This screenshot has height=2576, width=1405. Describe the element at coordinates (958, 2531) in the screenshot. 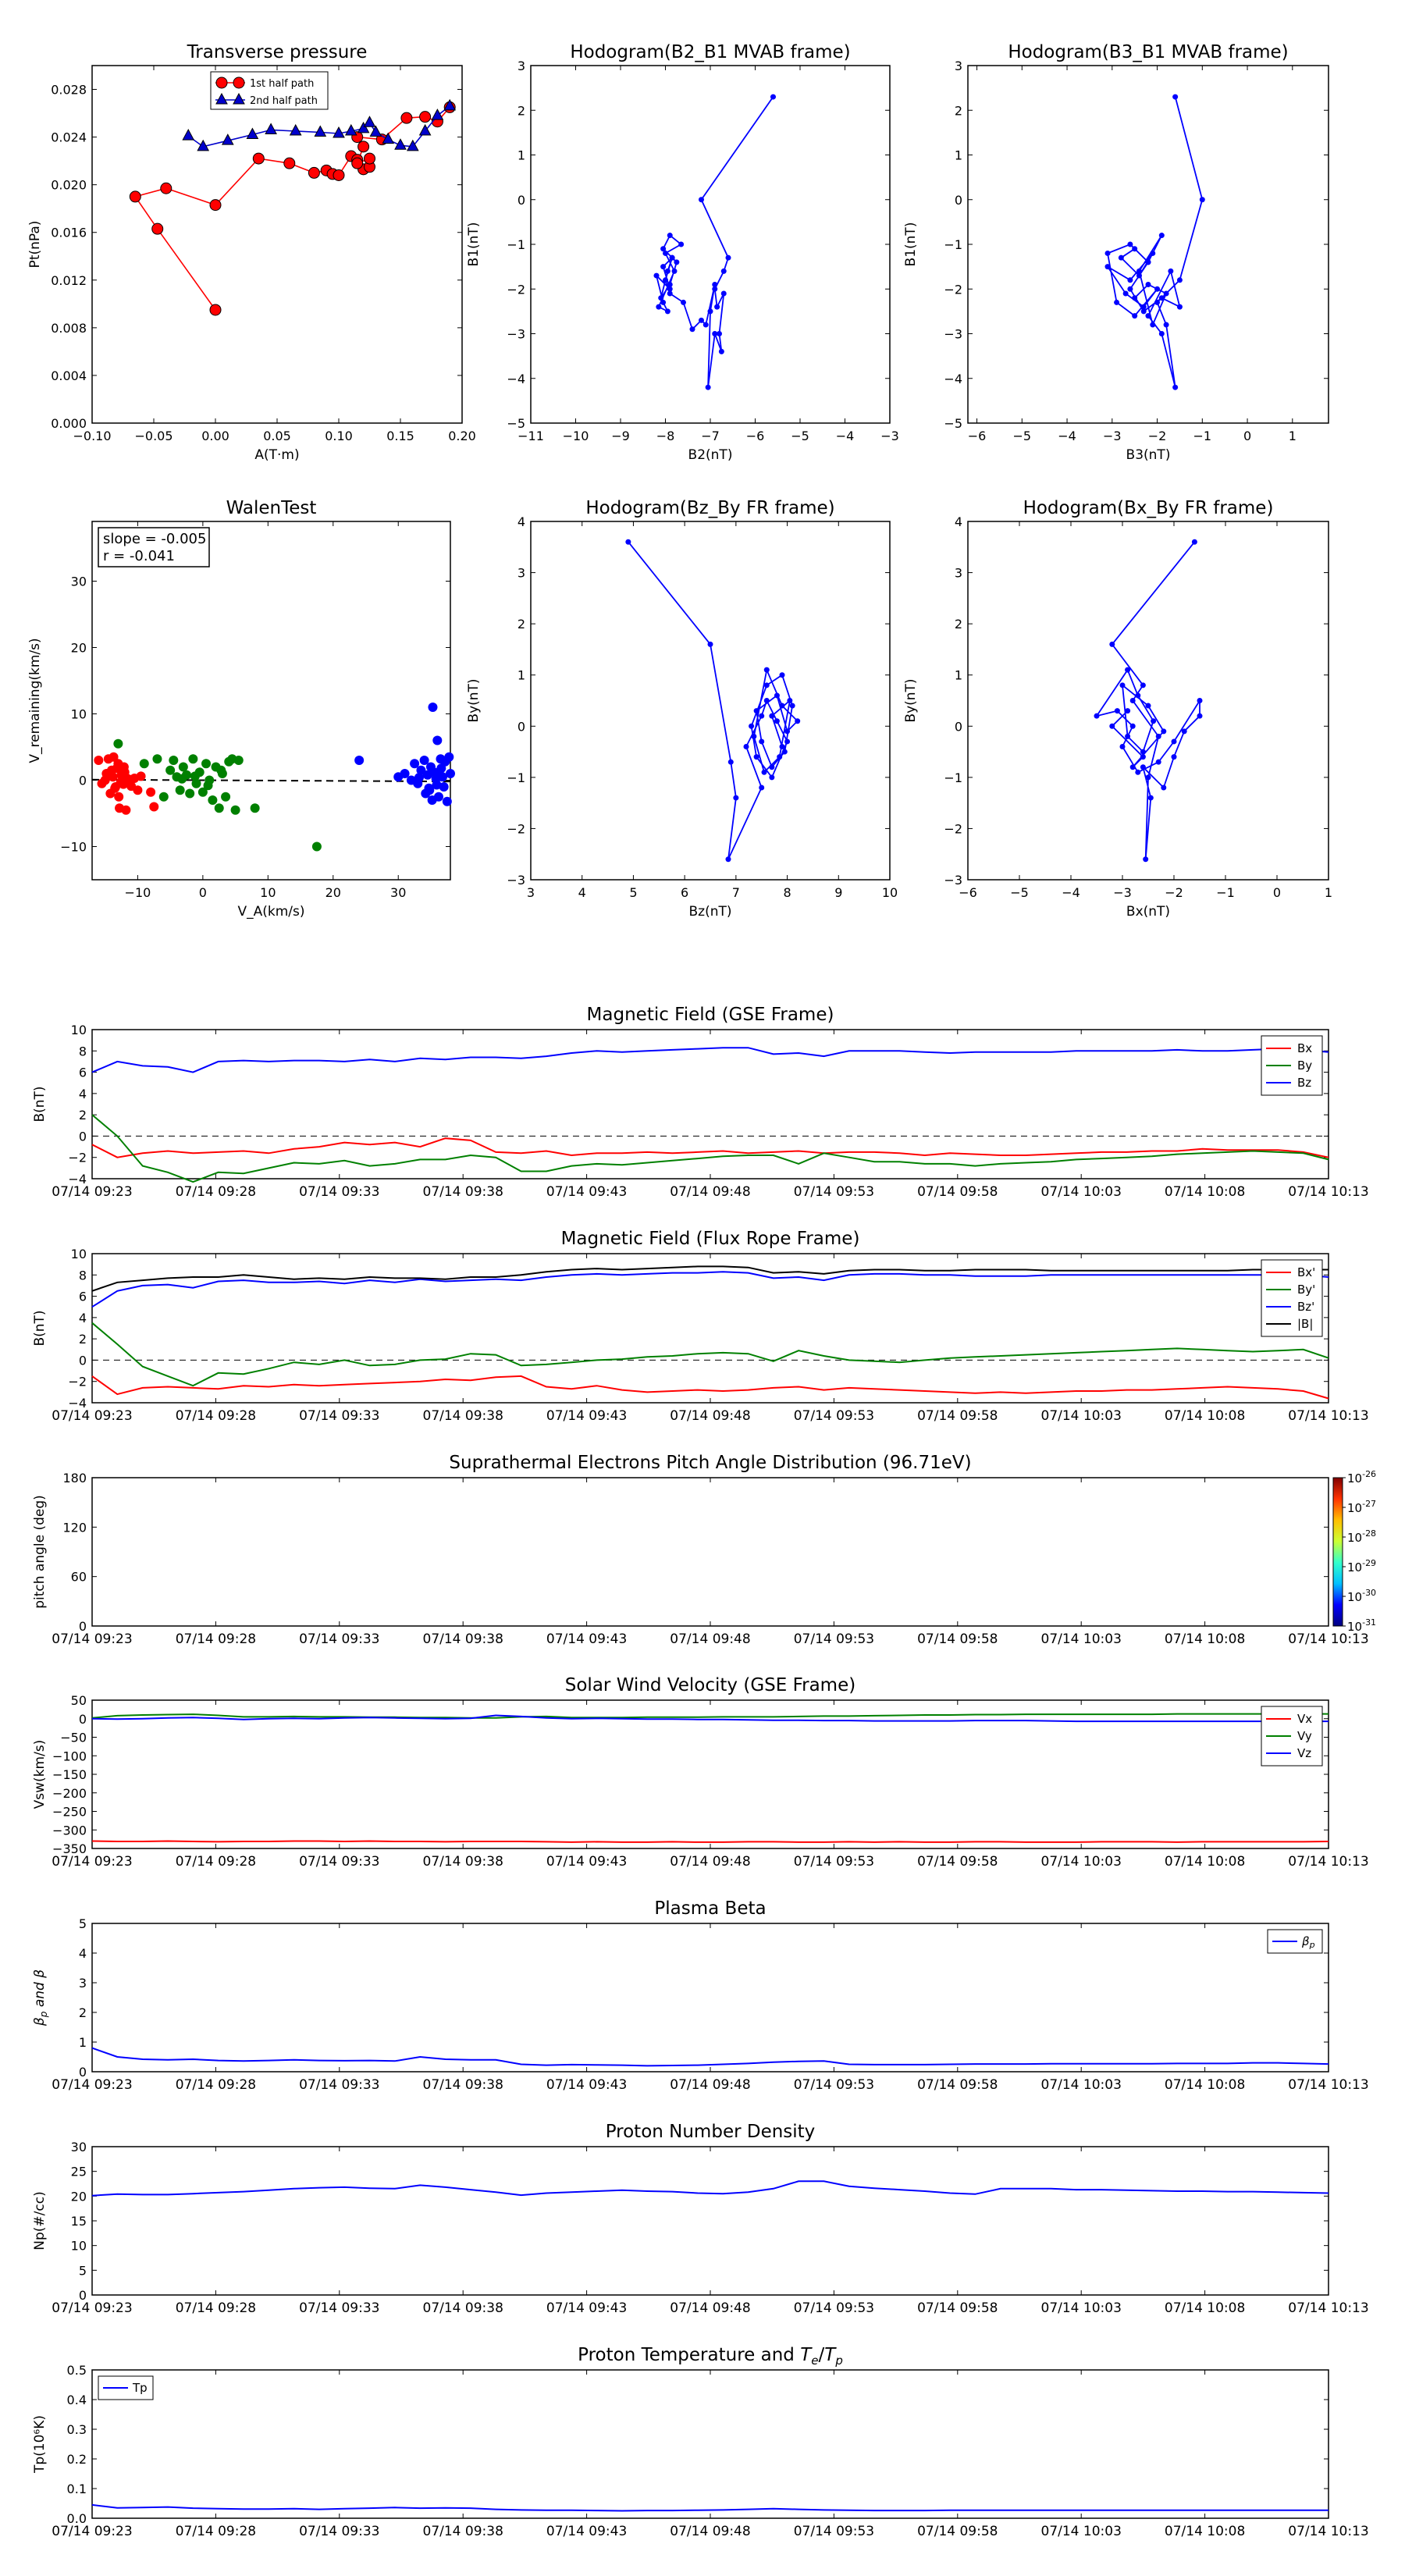

I see `x-tick-label: 07/14 09:58` at that location.